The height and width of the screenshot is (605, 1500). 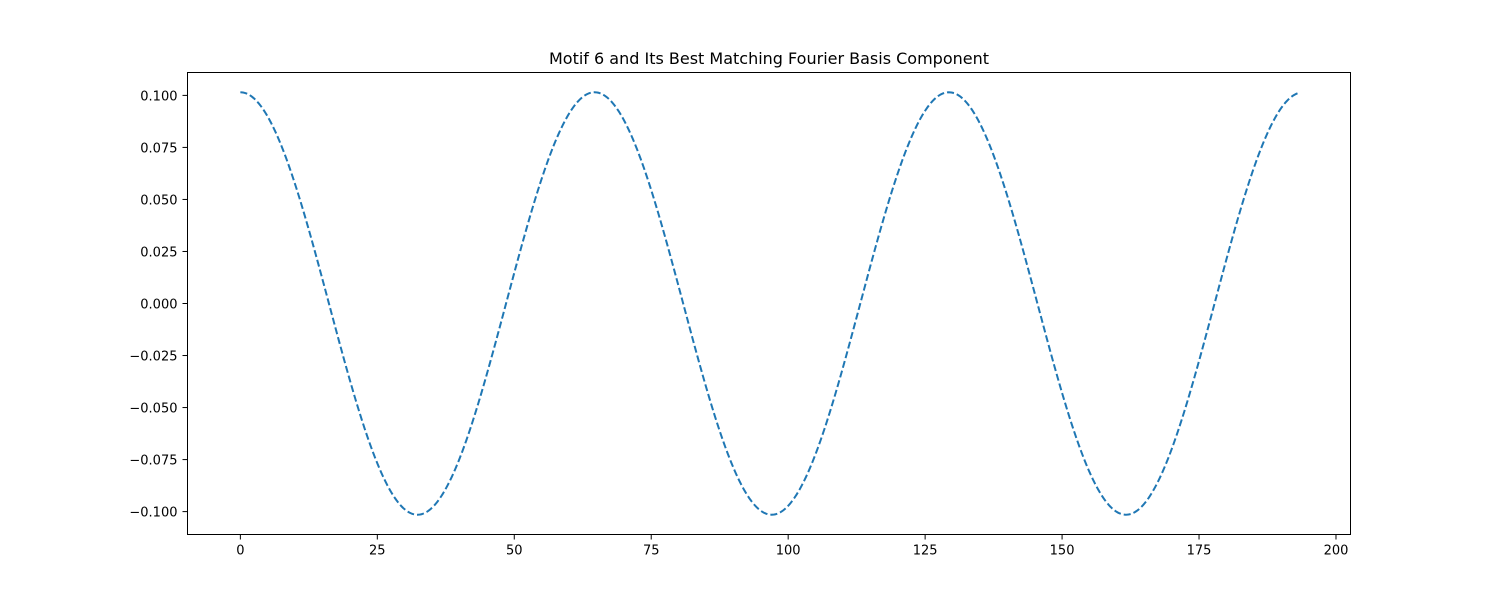 What do you see at coordinates (514, 551) in the screenshot?
I see `x-tick-label: 50` at bounding box center [514, 551].